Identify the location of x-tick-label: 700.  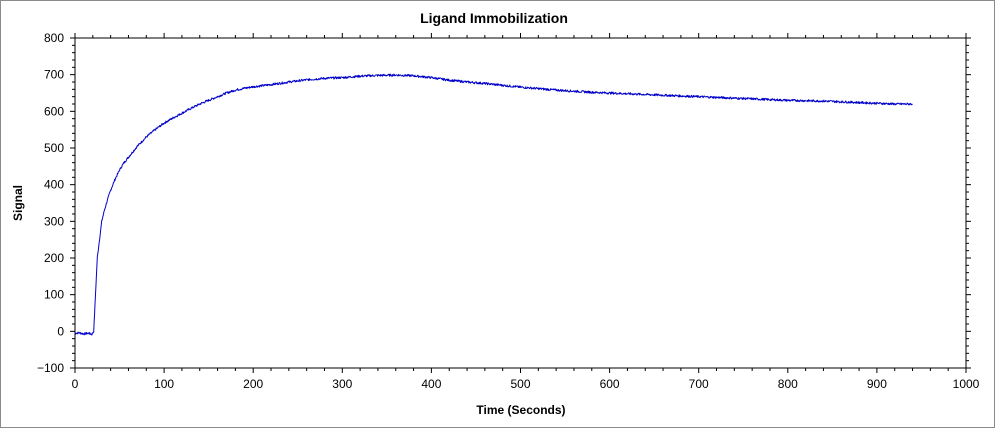
(699, 384).